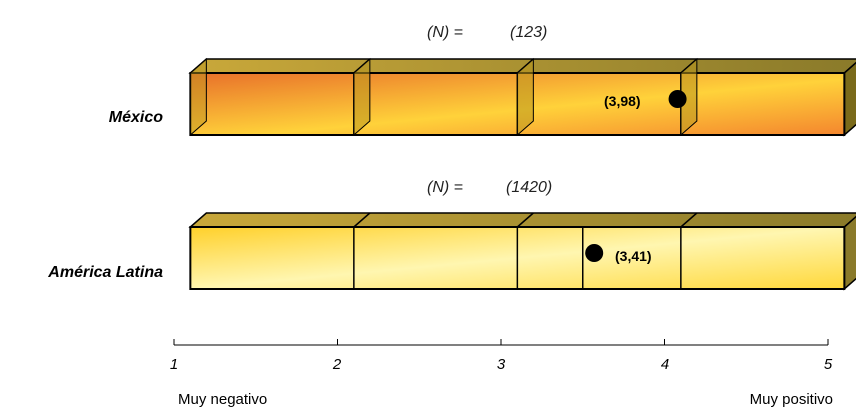 This screenshot has width=856, height=409. What do you see at coordinates (665, 364) in the screenshot?
I see `x-tick-label-4: 4` at bounding box center [665, 364].